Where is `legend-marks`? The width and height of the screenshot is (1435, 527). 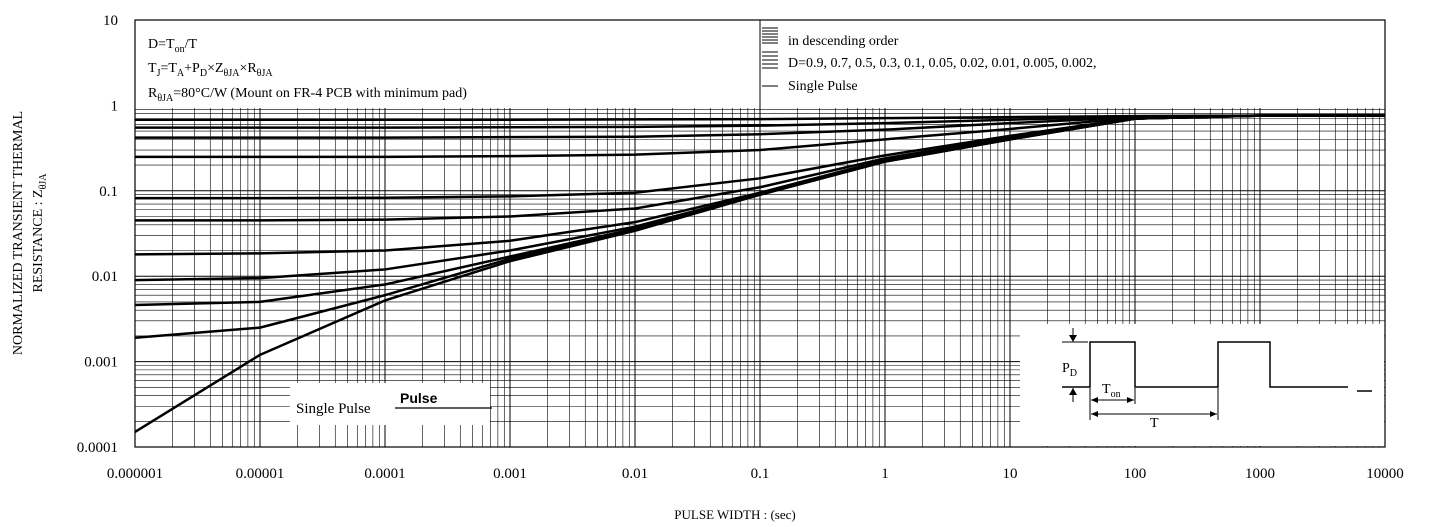 legend-marks is located at coordinates (770, 57).